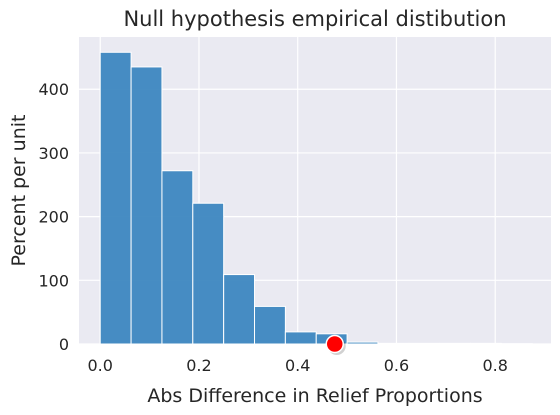 This screenshot has height=415, width=560. I want to click on x-tick-label-1: 0.2, so click(198, 365).